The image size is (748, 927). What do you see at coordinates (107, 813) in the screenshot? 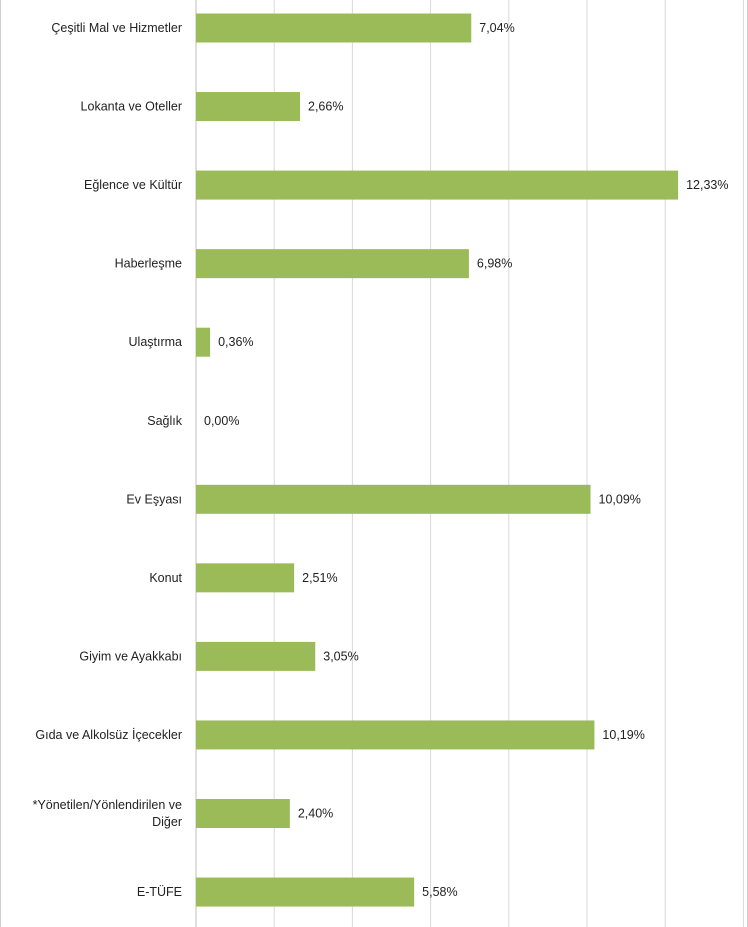
I see `category-label: *Yönetilen/Yönlendirilen ve Diğer` at bounding box center [107, 813].